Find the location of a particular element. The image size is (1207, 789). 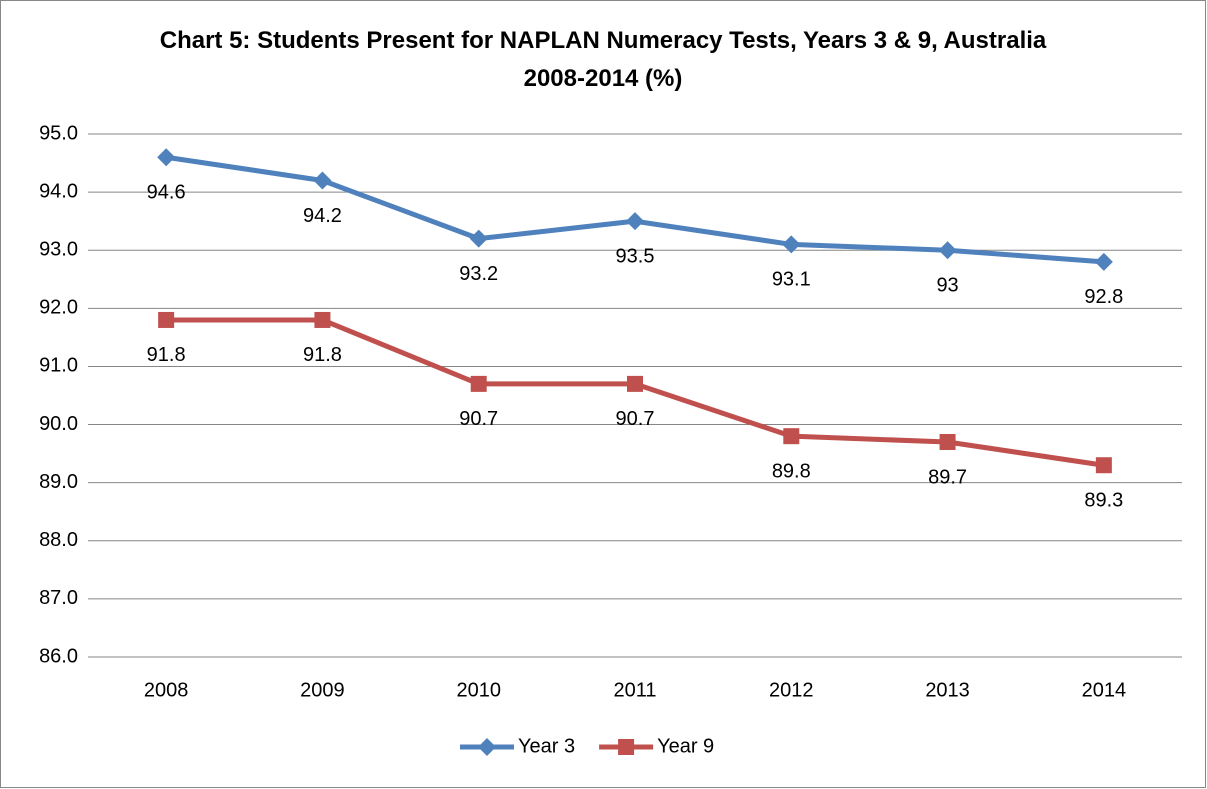

y-tick-label: 94.0 is located at coordinates (58, 191).